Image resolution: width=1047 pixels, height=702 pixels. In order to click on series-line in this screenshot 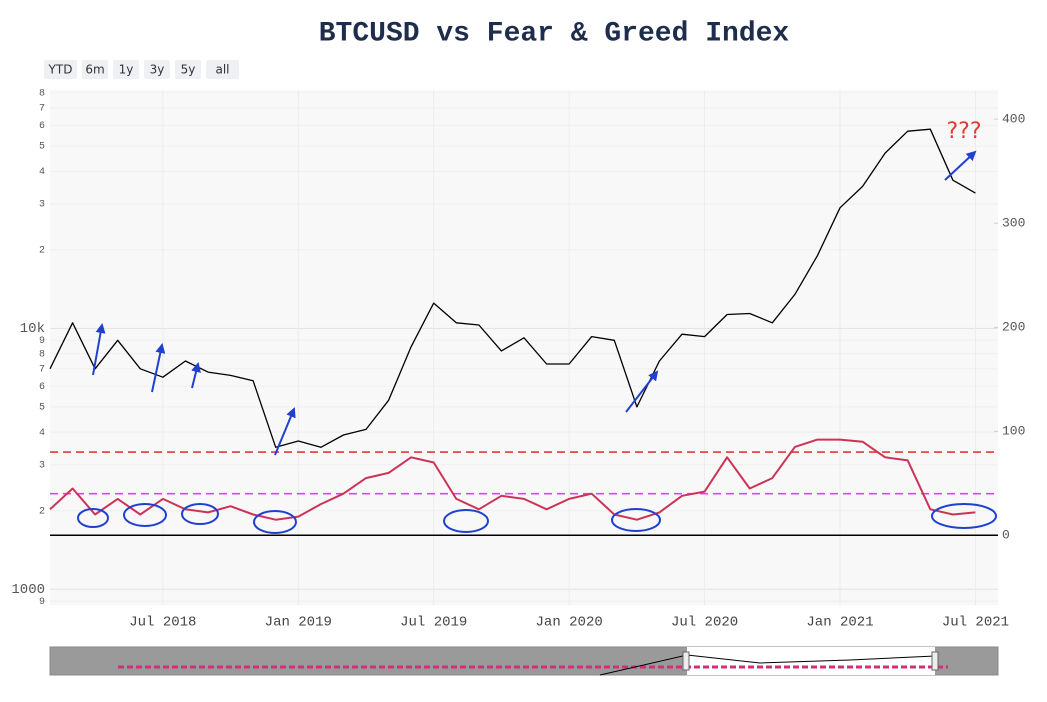, I will do `click(512, 479)`.